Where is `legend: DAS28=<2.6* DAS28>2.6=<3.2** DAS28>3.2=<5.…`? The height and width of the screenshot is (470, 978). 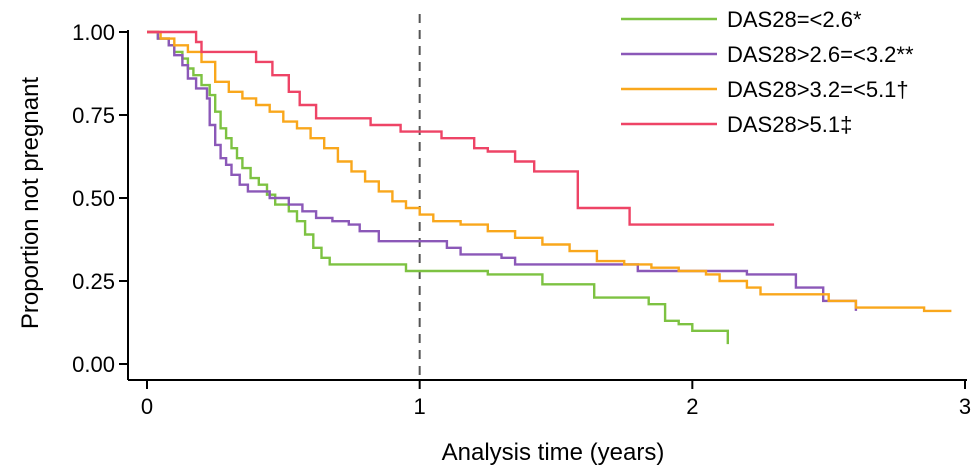 legend: DAS28=<2.6* DAS28>2.6=<3.2** DAS28>3.2=<5.… is located at coordinates (767, 72).